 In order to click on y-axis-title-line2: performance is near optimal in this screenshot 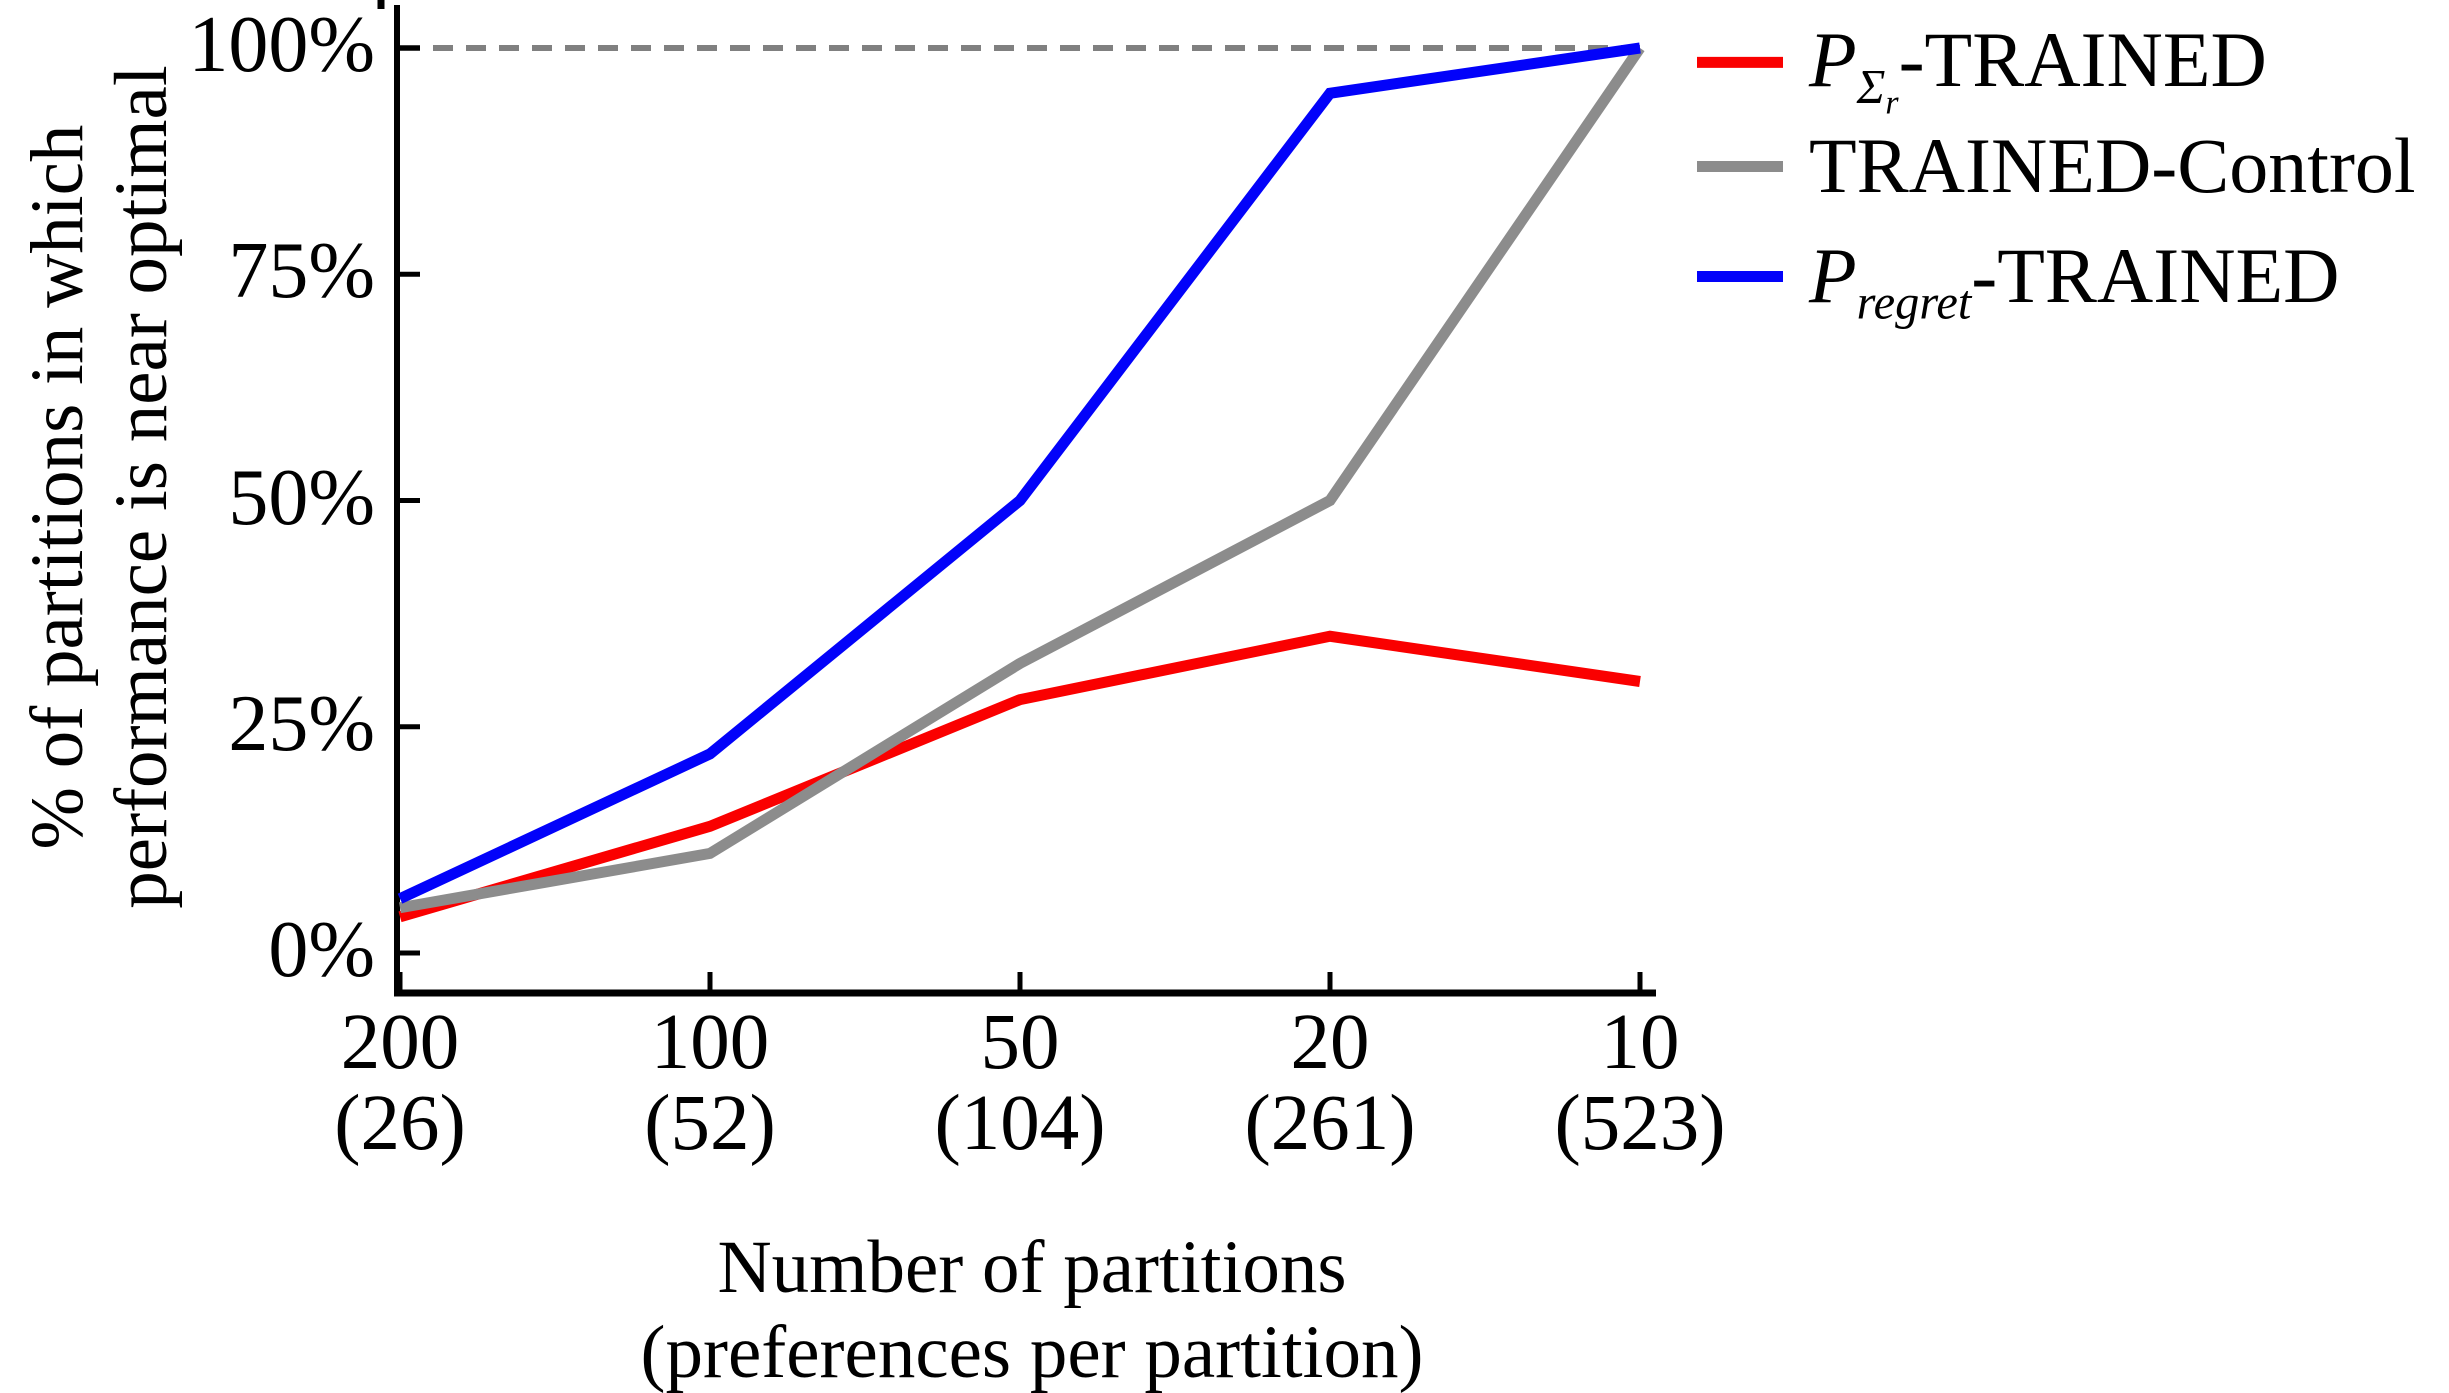, I will do `click(141, 487)`.